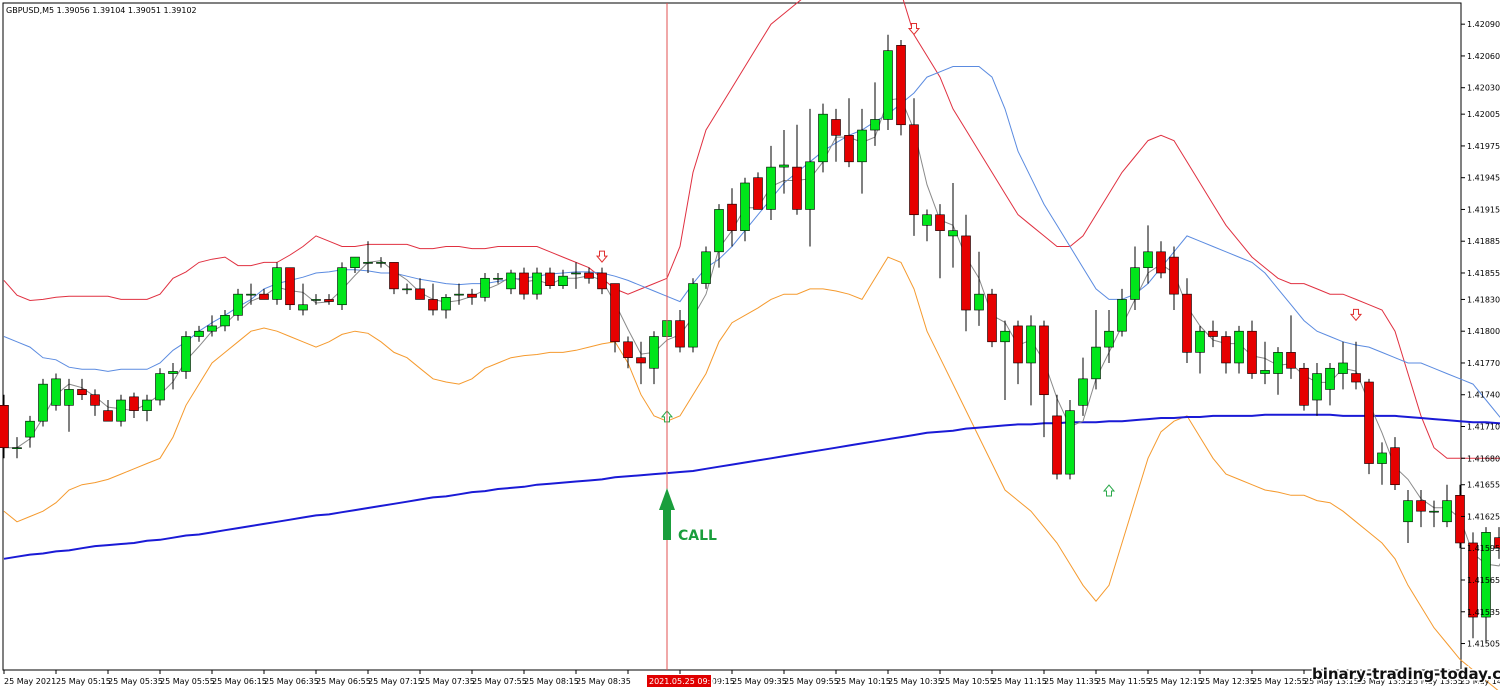 This screenshot has height=694, width=1500. I want to click on price-tick-label: 1.41855, so click(1483, 273).